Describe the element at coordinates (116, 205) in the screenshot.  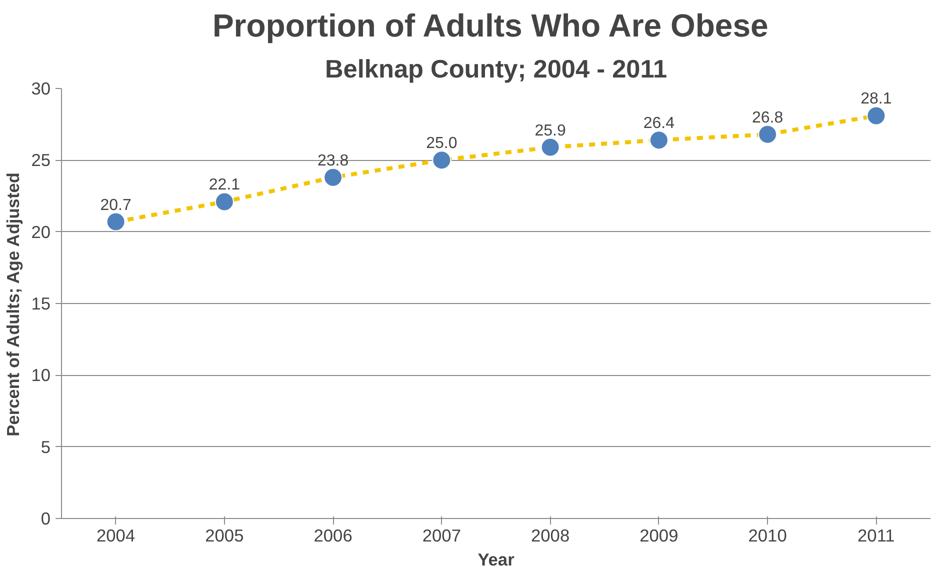
I see `data-label: 20.7` at that location.